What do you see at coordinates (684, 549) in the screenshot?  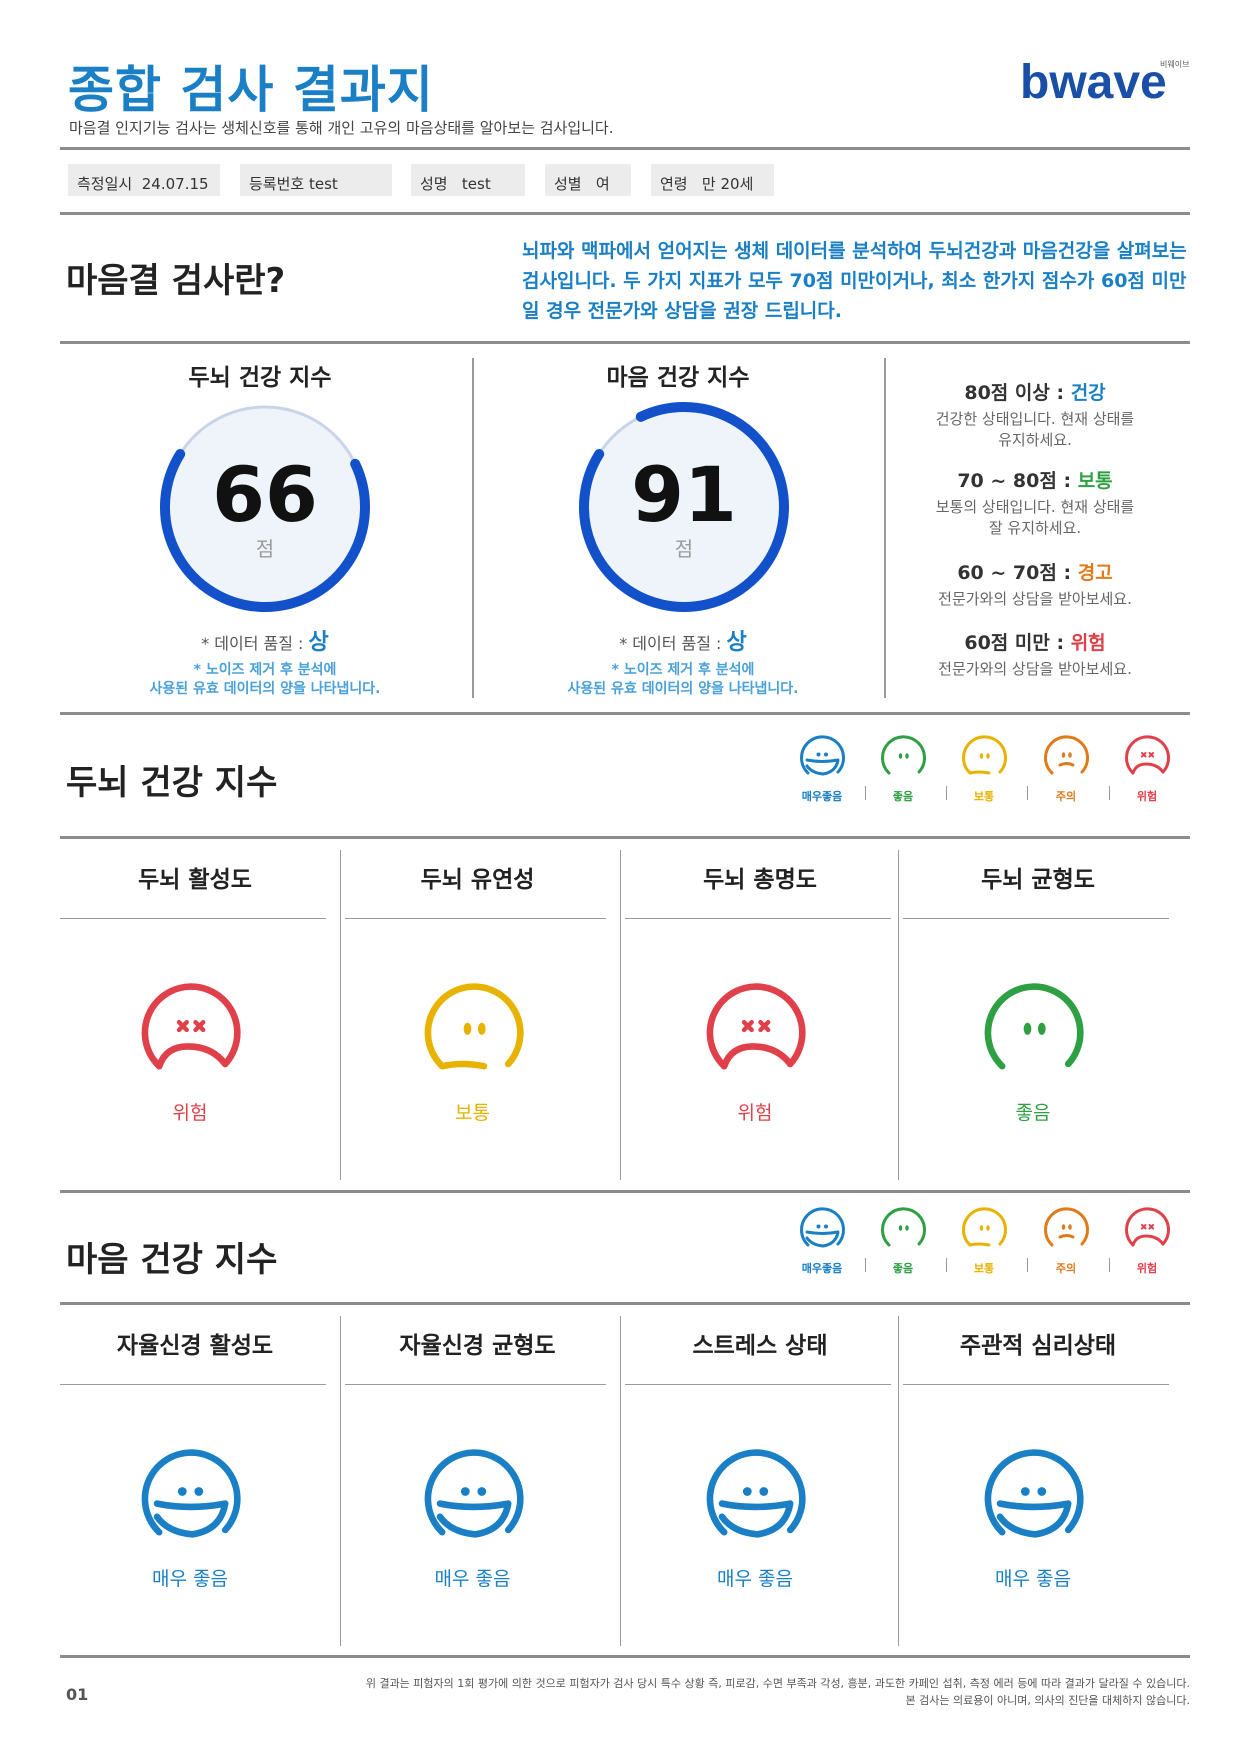 I see `mind-index-unit: 점` at bounding box center [684, 549].